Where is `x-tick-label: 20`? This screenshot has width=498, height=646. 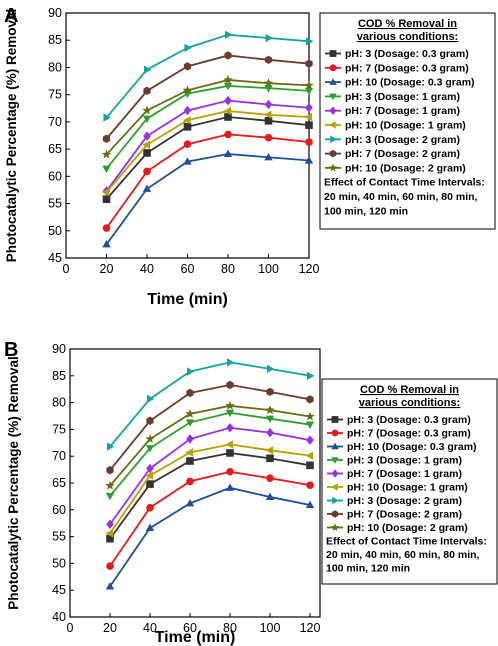 x-tick-label: 20 is located at coordinates (110, 628).